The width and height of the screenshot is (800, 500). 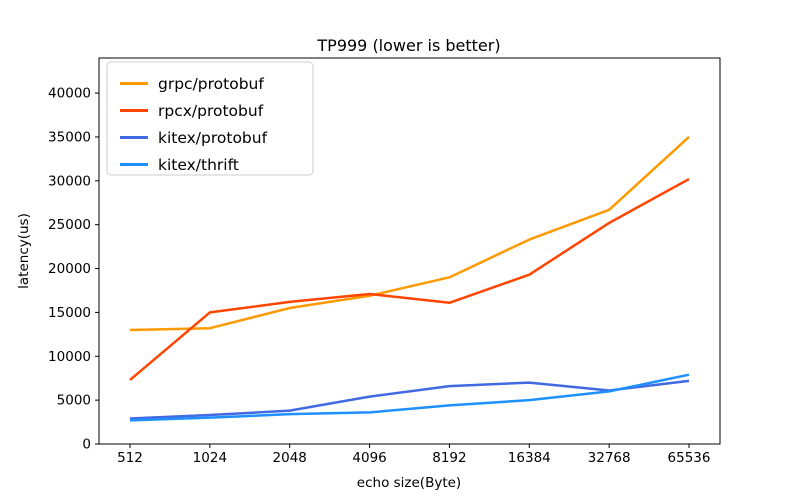 I want to click on y-tick-label: 35000, so click(x=69, y=137).